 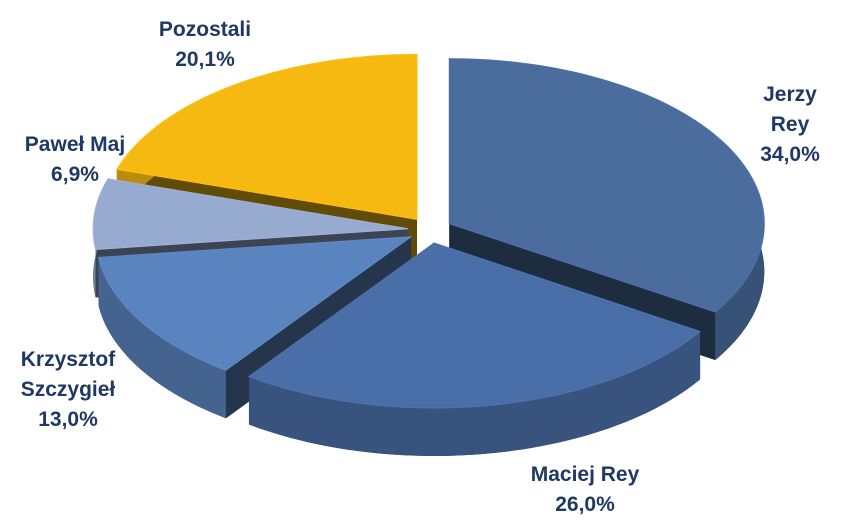 I want to click on slice-label: Jerzy Rey 34,0%, so click(x=790, y=125).